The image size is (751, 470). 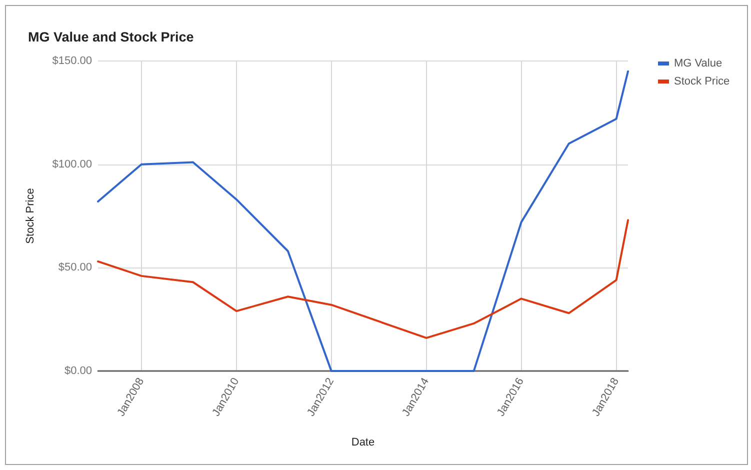 I want to click on y-tick-label: $0.00, so click(x=78, y=371).